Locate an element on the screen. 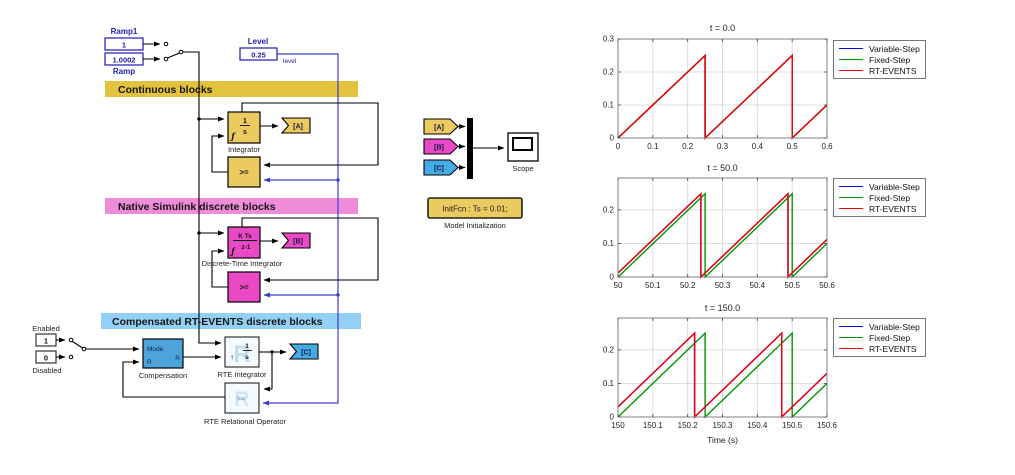 The height and width of the screenshot is (475, 1015). from-tag-a is located at coordinates (441, 126).